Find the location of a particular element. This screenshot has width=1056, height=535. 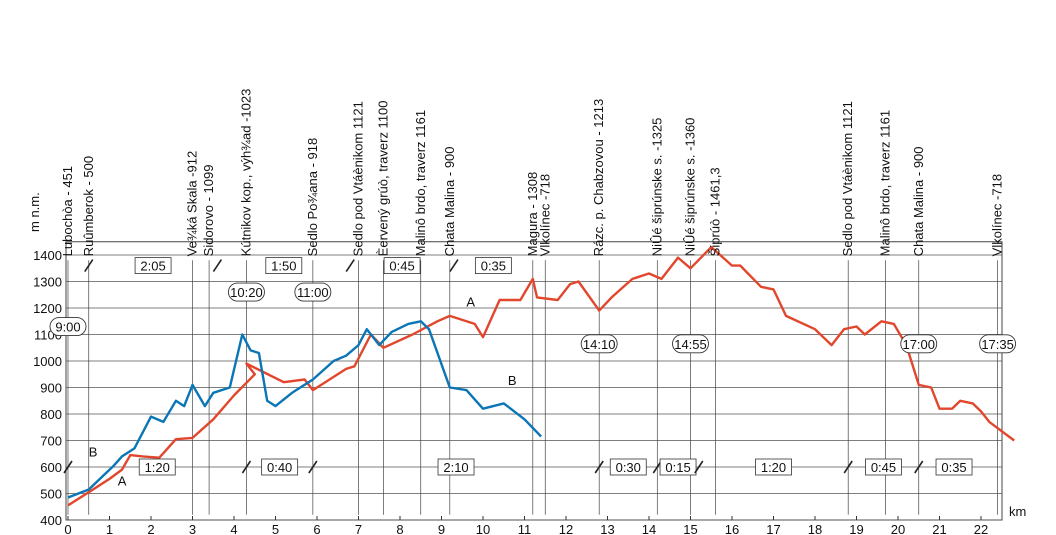

x-tick-label: 19 is located at coordinates (856, 528).